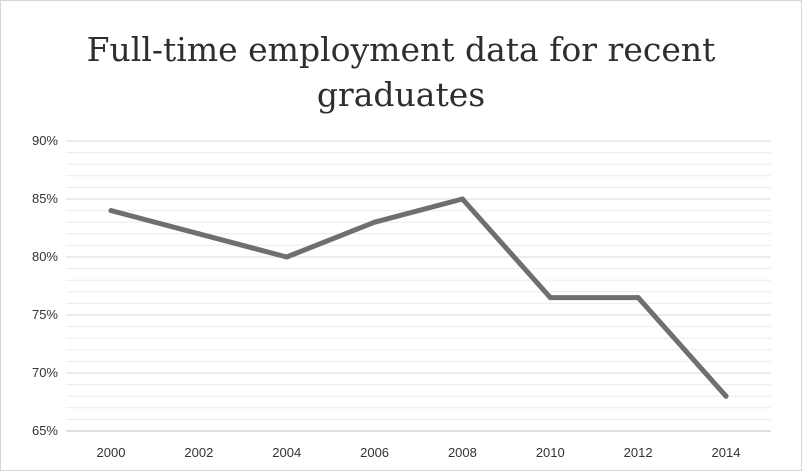 The width and height of the screenshot is (802, 471). What do you see at coordinates (45, 256) in the screenshot?
I see `y-tick-label: 80%` at bounding box center [45, 256].